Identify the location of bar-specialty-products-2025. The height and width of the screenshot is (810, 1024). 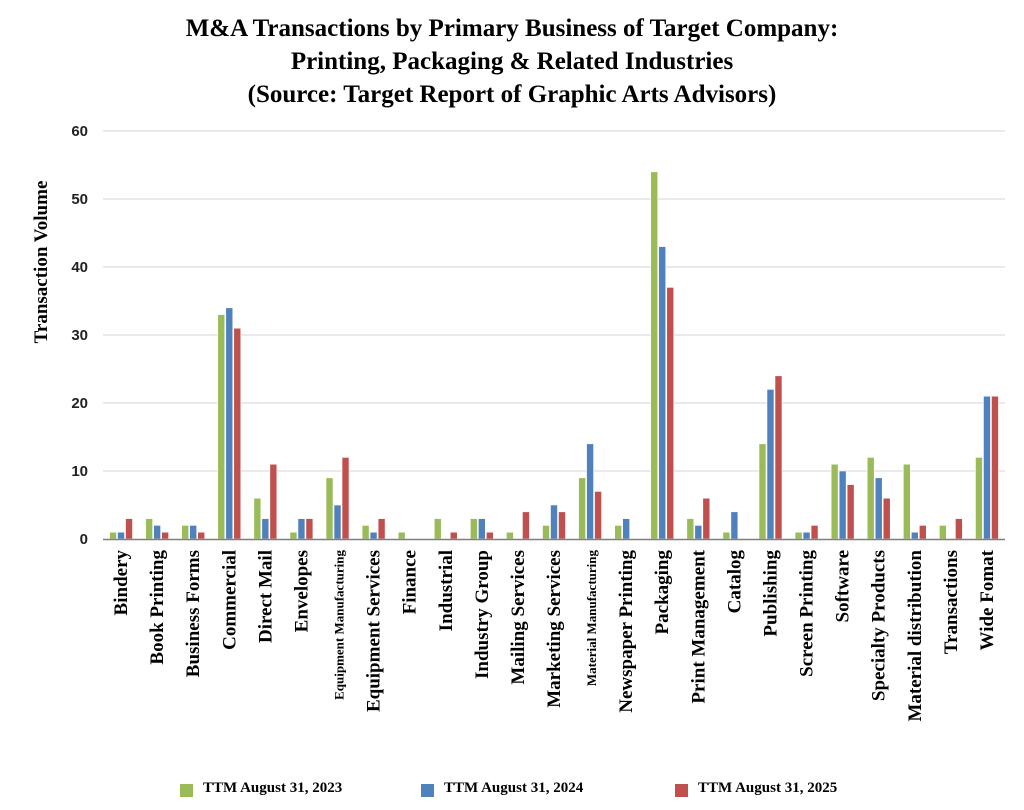
(886, 518).